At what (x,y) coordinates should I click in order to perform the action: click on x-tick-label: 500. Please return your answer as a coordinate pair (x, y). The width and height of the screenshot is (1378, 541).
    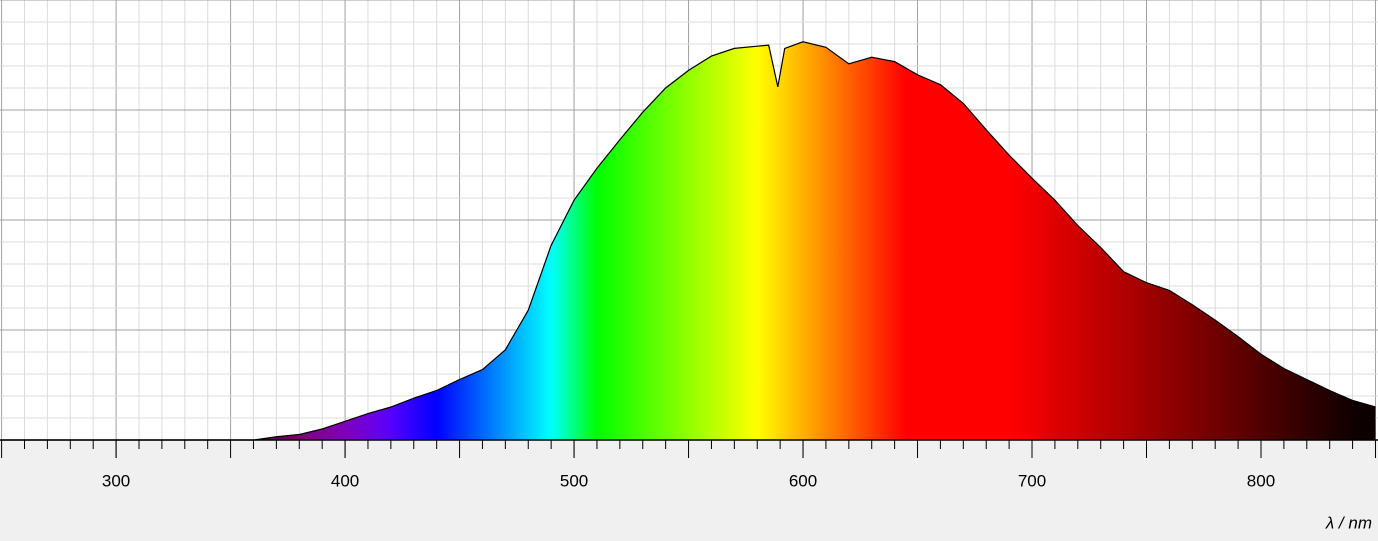
    Looking at the image, I should click on (574, 480).